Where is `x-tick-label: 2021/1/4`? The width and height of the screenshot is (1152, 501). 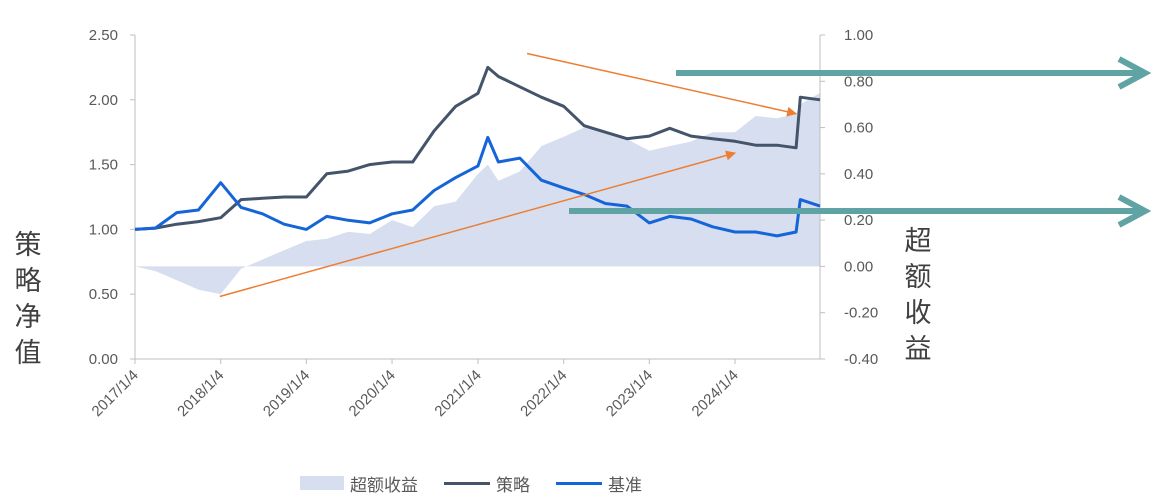 x-tick-label: 2021/1/4 is located at coordinates (457, 393).